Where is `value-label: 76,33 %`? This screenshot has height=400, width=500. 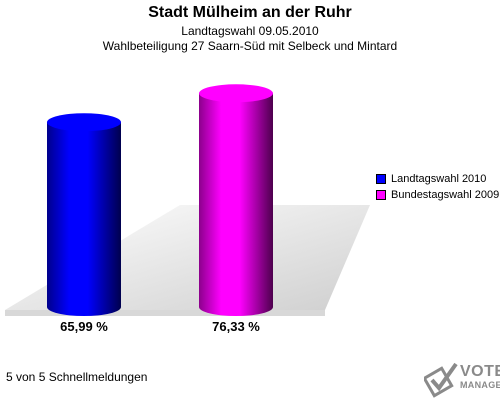
value-label: 76,33 % is located at coordinates (236, 326).